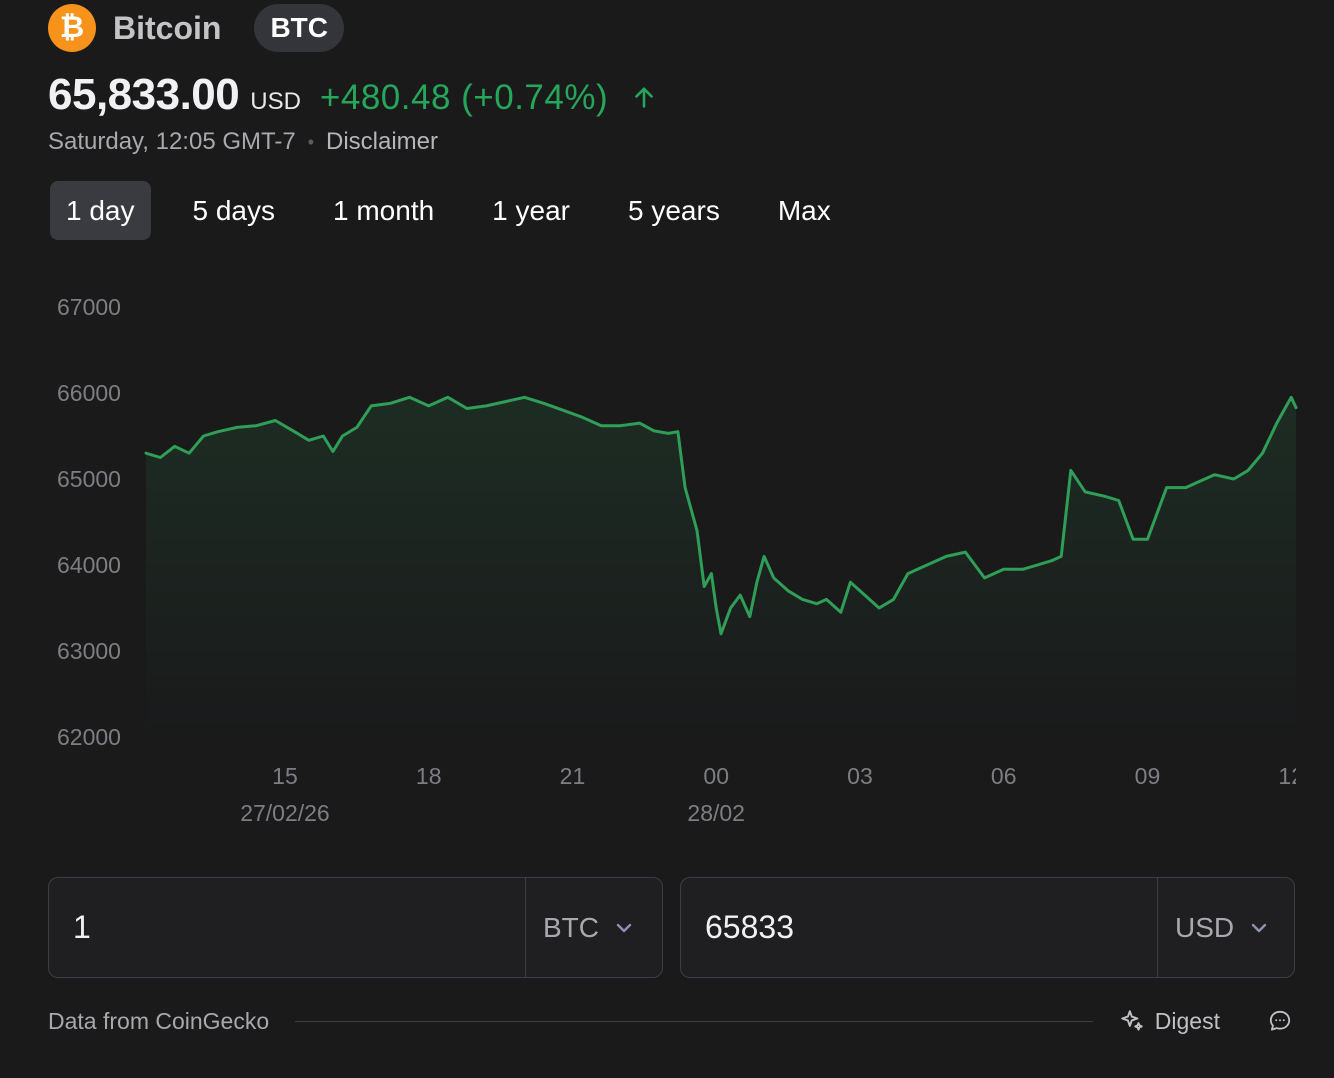 The width and height of the screenshot is (1334, 1078). I want to click on fiat-unit-select: USD, so click(1225, 927).